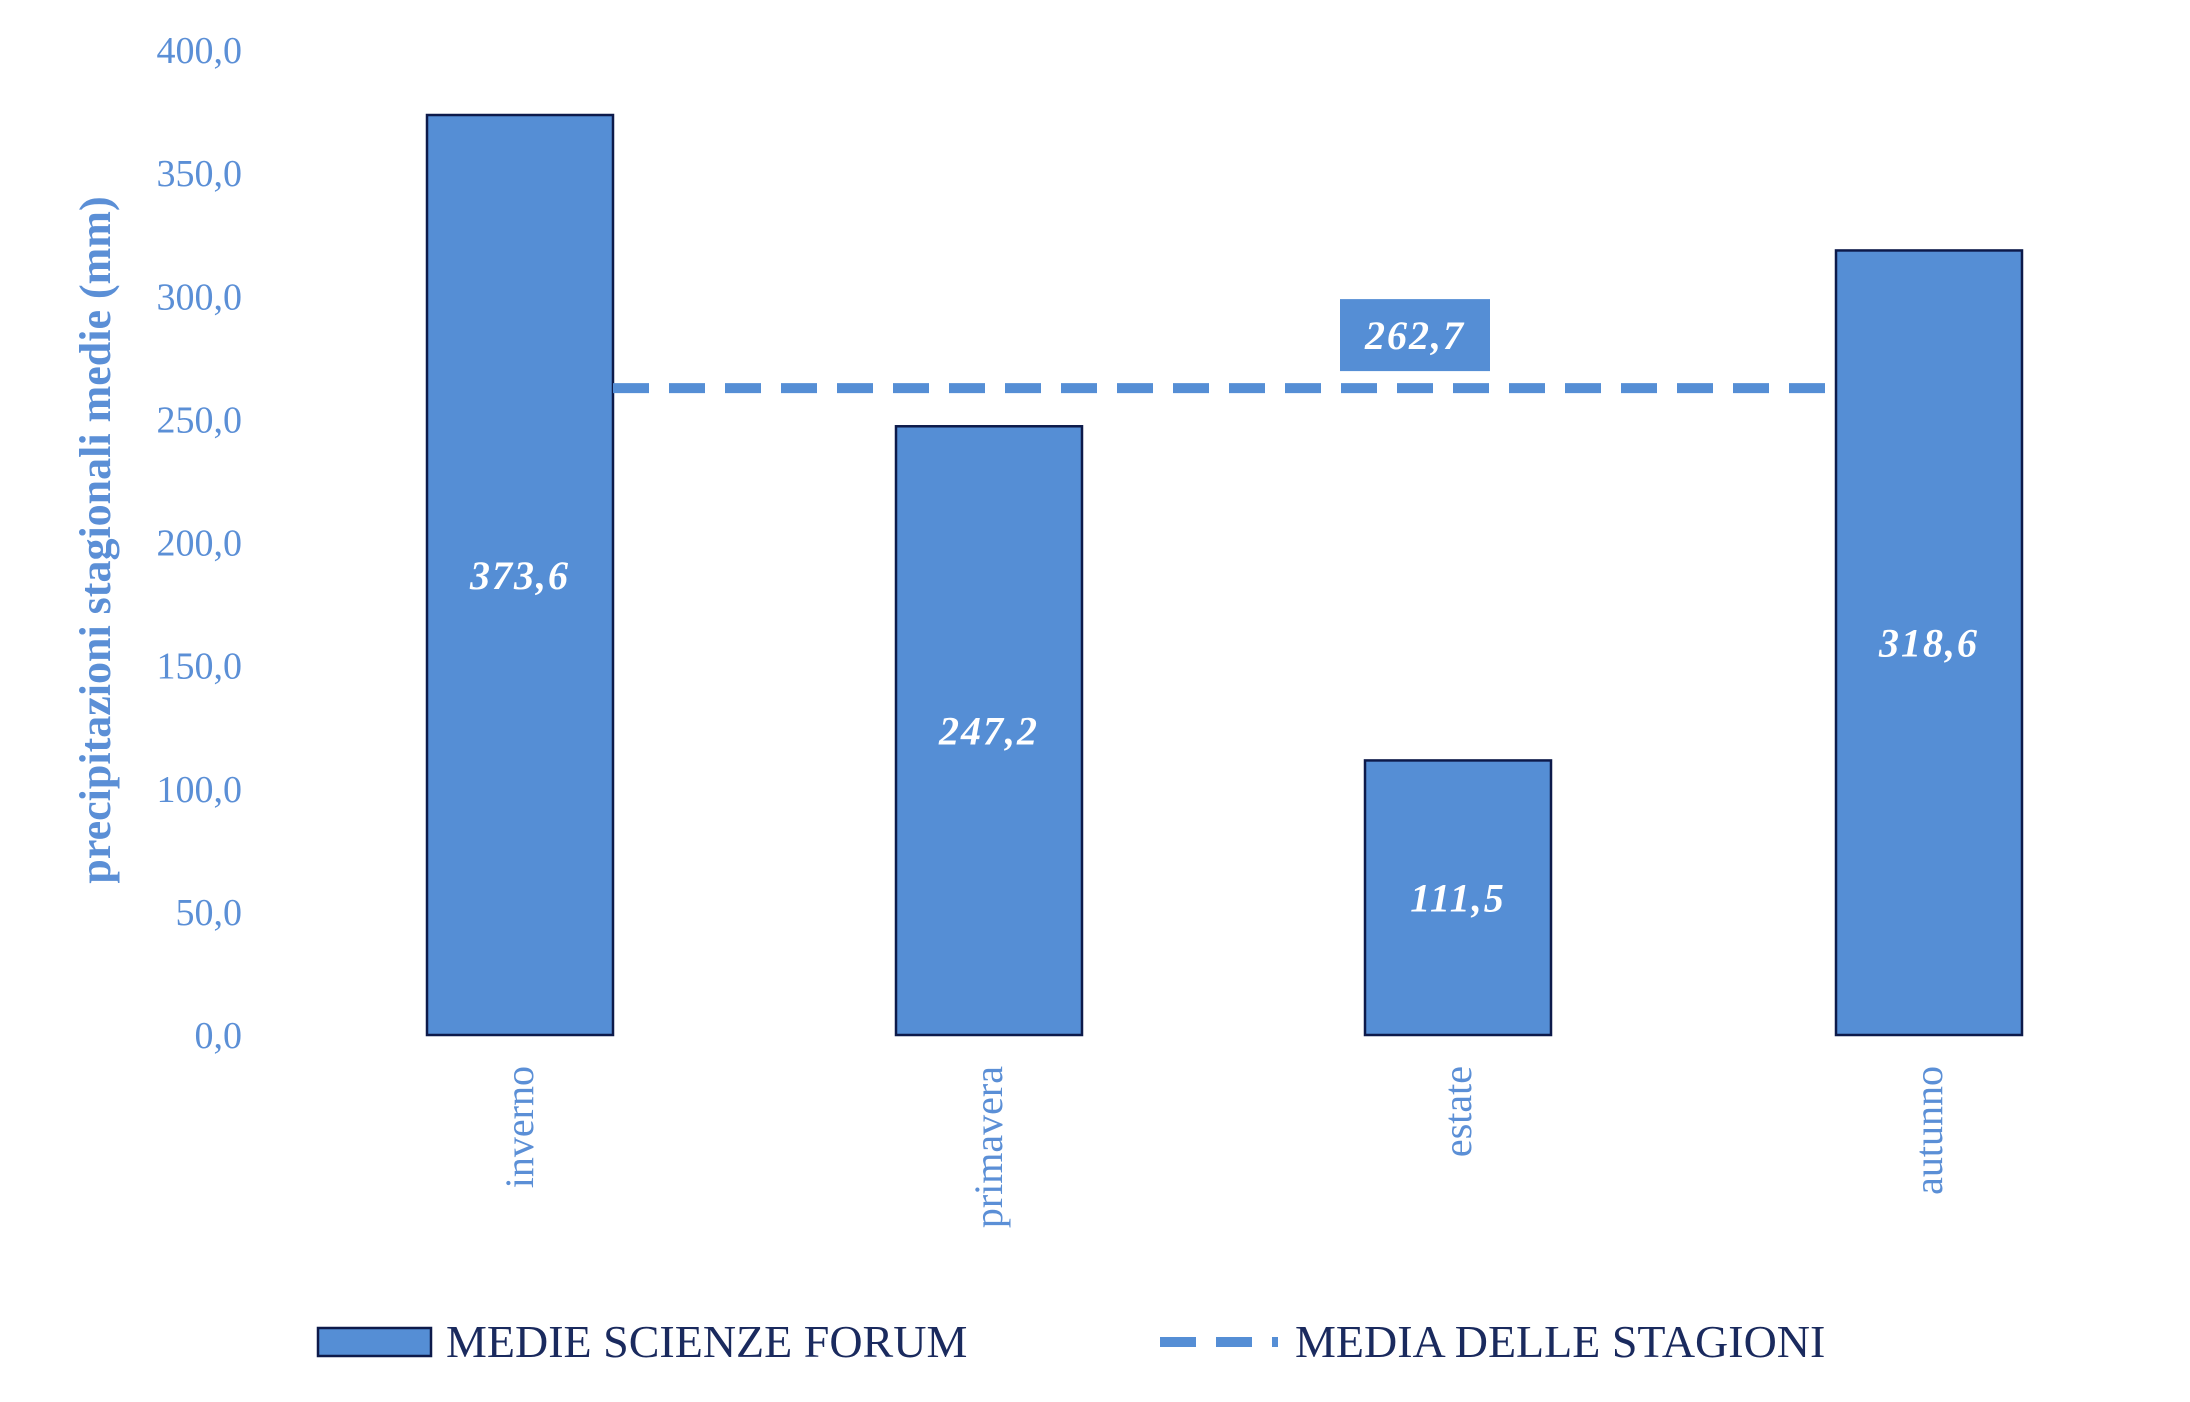 The height and width of the screenshot is (1402, 2190). What do you see at coordinates (200, 297) in the screenshot?
I see `y-tick-label: 300,0` at bounding box center [200, 297].